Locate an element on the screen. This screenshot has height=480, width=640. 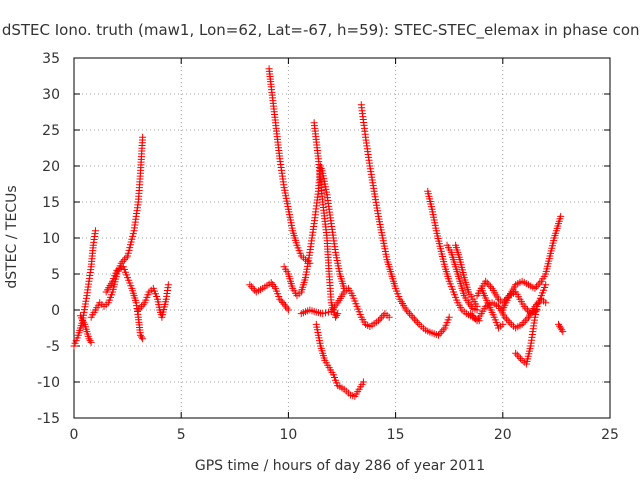
y-tick-label: 20 is located at coordinates (51, 167).